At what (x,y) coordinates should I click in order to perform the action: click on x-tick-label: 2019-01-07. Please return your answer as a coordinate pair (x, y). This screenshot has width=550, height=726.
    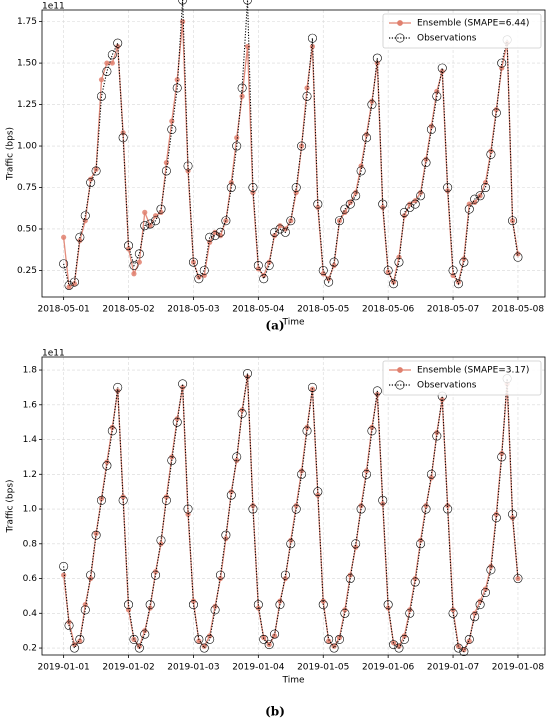
    Looking at the image, I should click on (453, 668).